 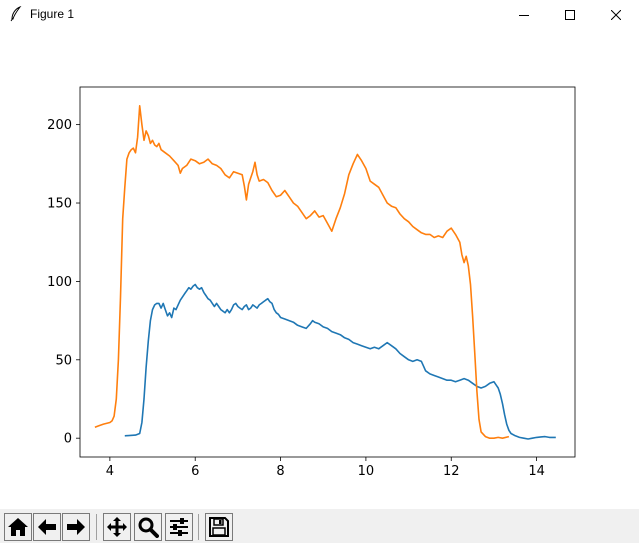 I want to click on home-button, so click(x=18, y=527).